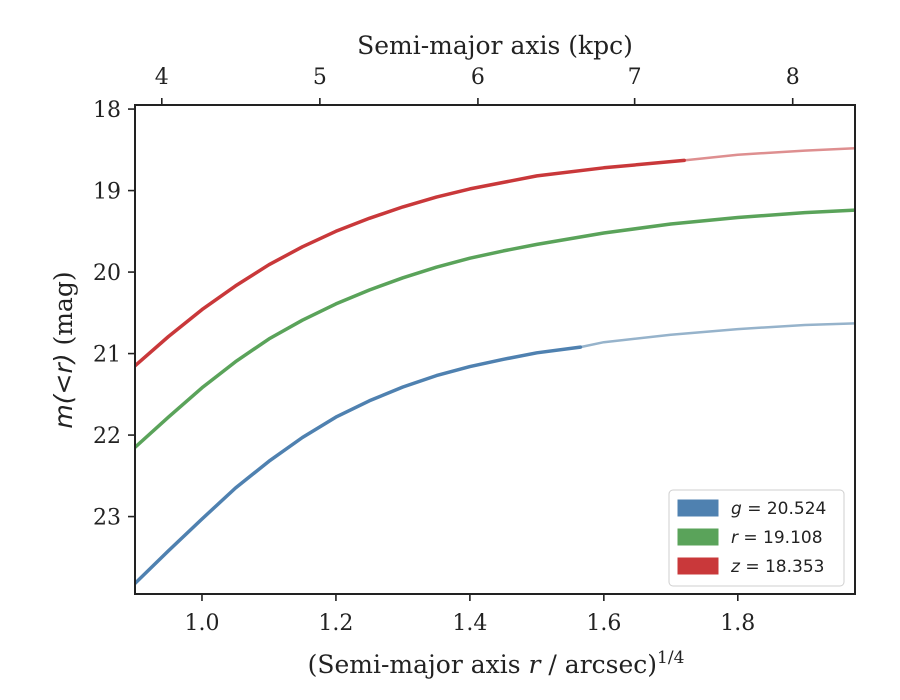 This screenshot has height=700, width=900. I want to click on series-z-extrapolated-line, so click(768, 154).